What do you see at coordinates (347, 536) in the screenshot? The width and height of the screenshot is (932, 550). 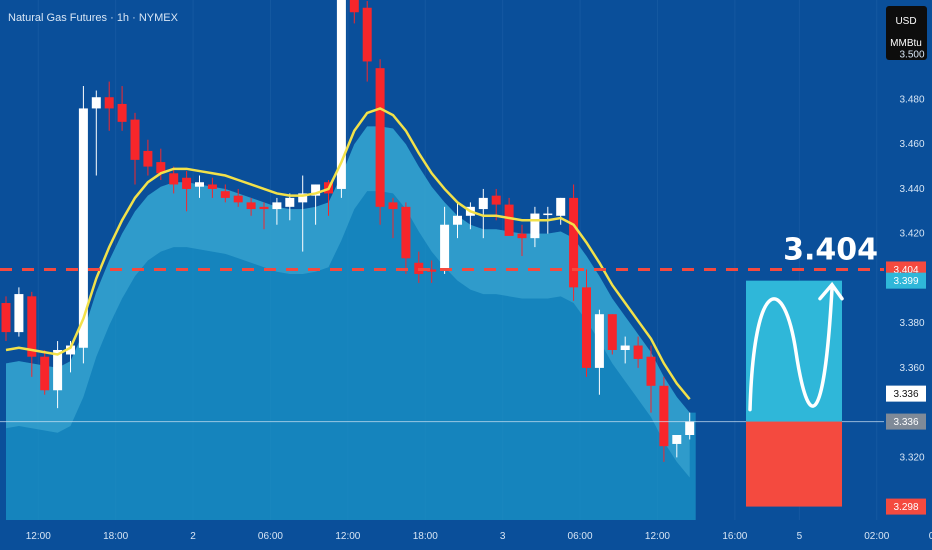 I see `x-tick-4: 12:00` at bounding box center [347, 536].